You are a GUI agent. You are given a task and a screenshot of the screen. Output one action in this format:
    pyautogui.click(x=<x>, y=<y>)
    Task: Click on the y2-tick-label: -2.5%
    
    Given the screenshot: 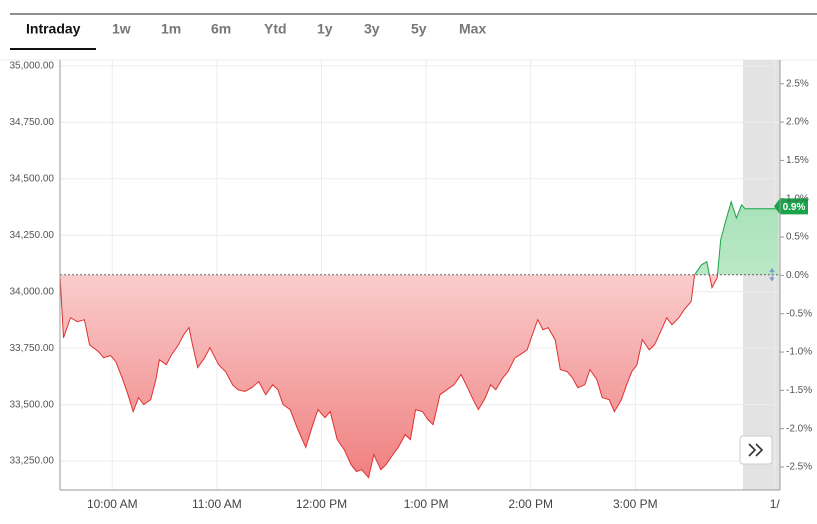 What is the action you would take?
    pyautogui.click(x=799, y=467)
    